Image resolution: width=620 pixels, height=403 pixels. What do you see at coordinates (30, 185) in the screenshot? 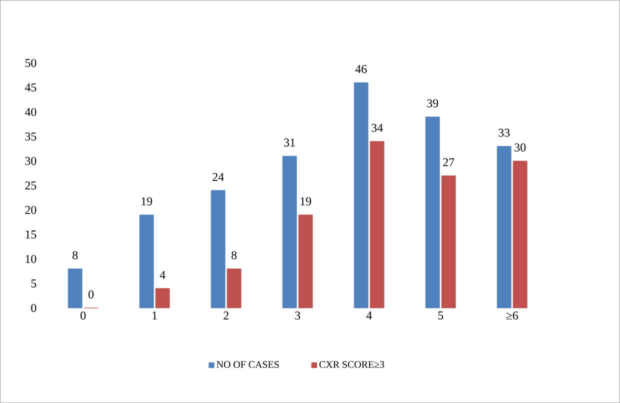
I see `y-tick-label: 25` at bounding box center [30, 185].